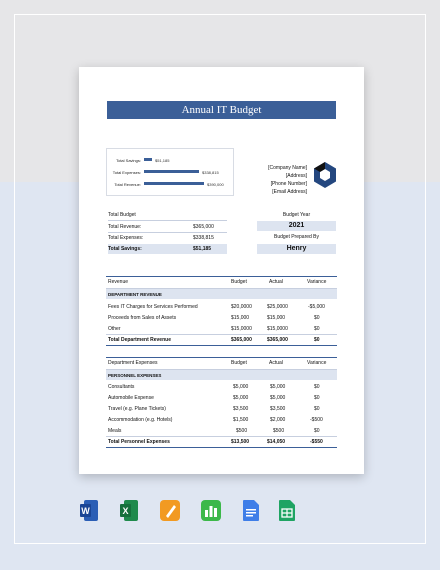 The height and width of the screenshot is (570, 440). What do you see at coordinates (139, 340) in the screenshot?
I see `table-total-label: Total Department Revenue` at bounding box center [139, 340].